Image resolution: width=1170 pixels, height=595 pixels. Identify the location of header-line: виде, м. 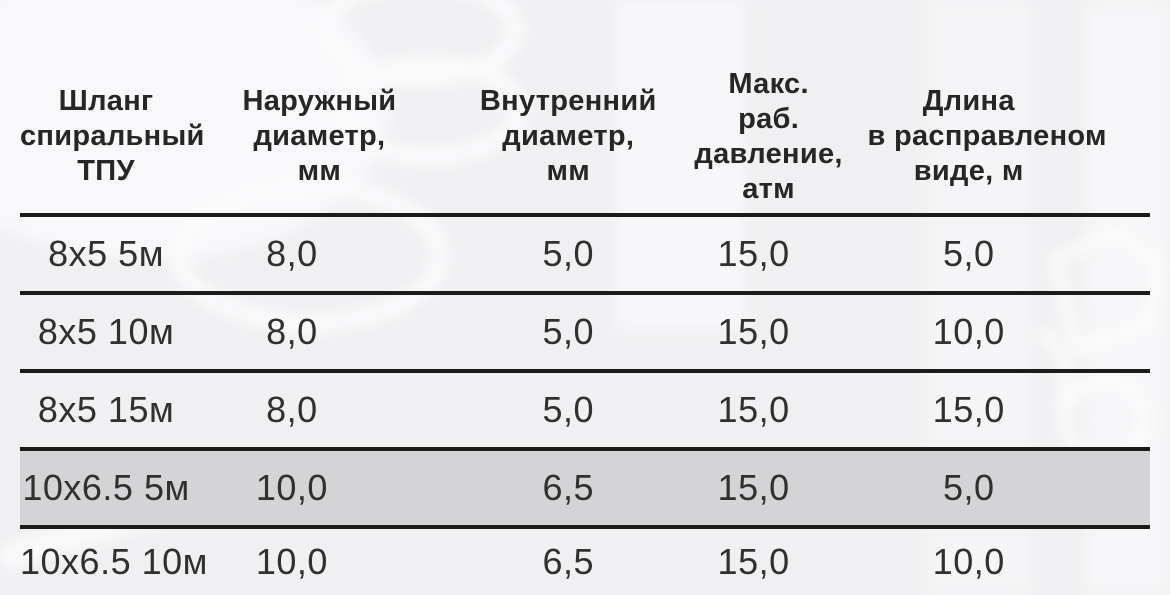
(968, 171).